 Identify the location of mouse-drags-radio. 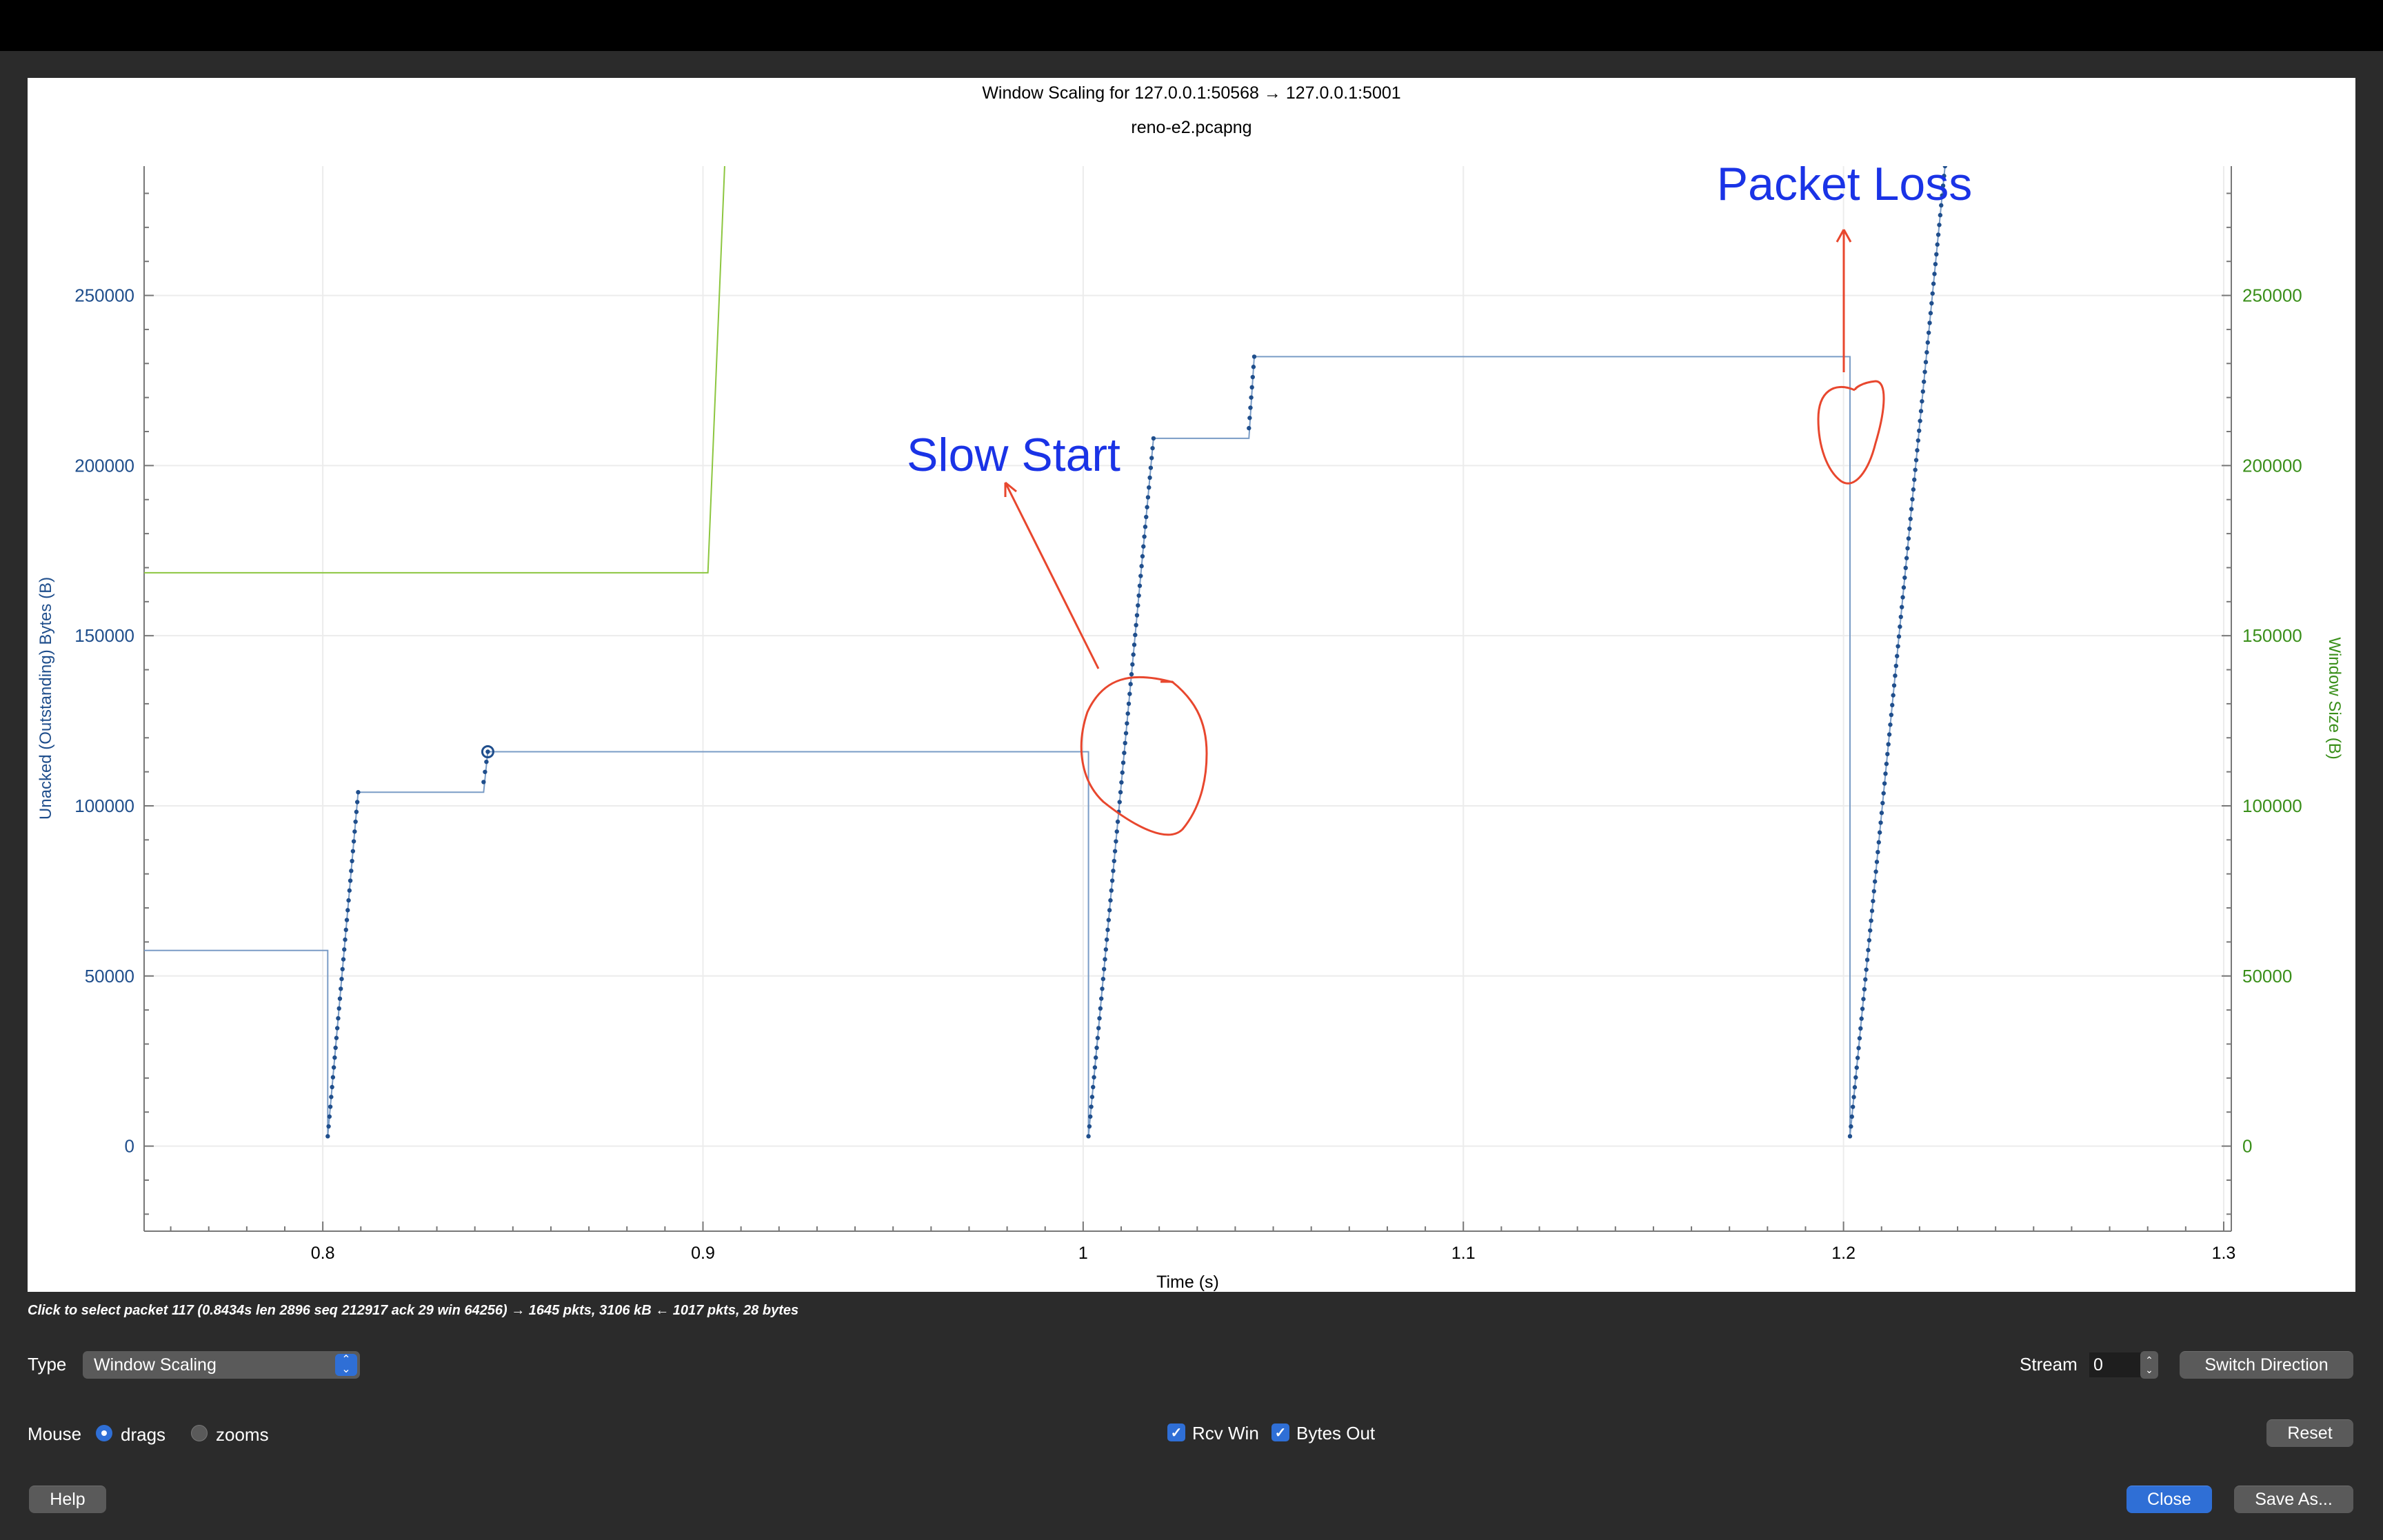
(104, 1433).